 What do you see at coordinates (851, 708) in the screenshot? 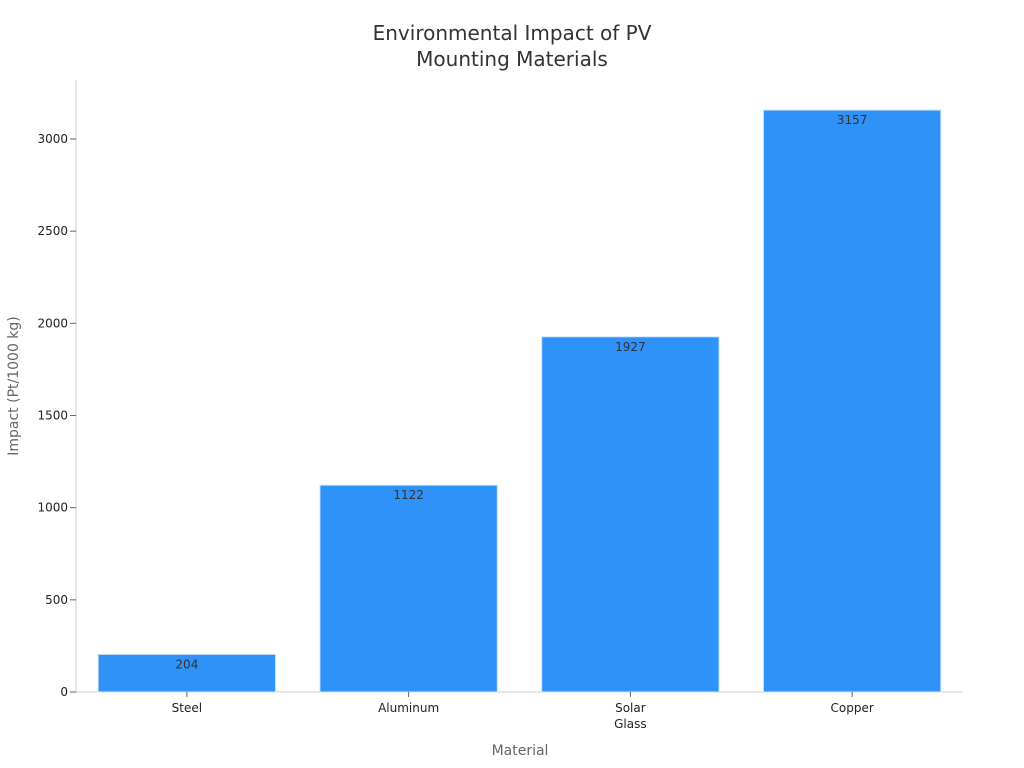
I see `x-tick-label: Copper` at bounding box center [851, 708].